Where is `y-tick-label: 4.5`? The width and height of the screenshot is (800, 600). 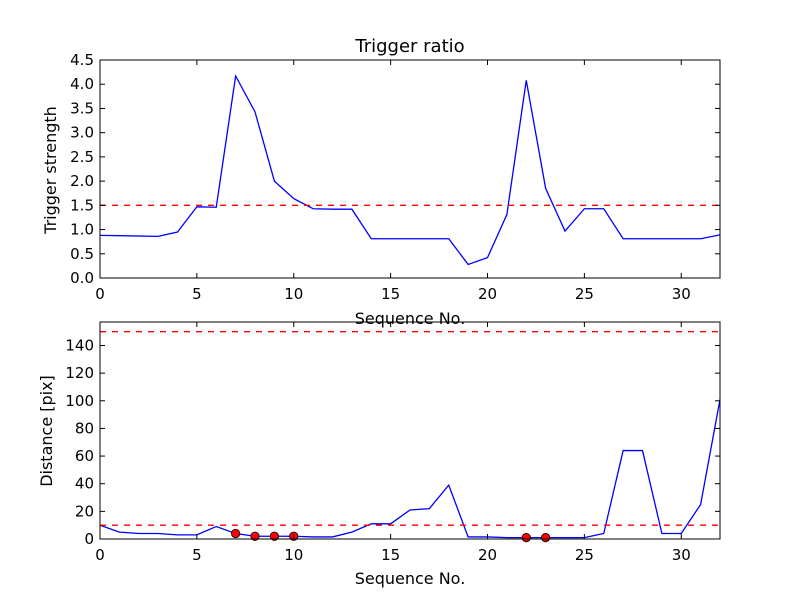 y-tick-label: 4.5 is located at coordinates (82, 60).